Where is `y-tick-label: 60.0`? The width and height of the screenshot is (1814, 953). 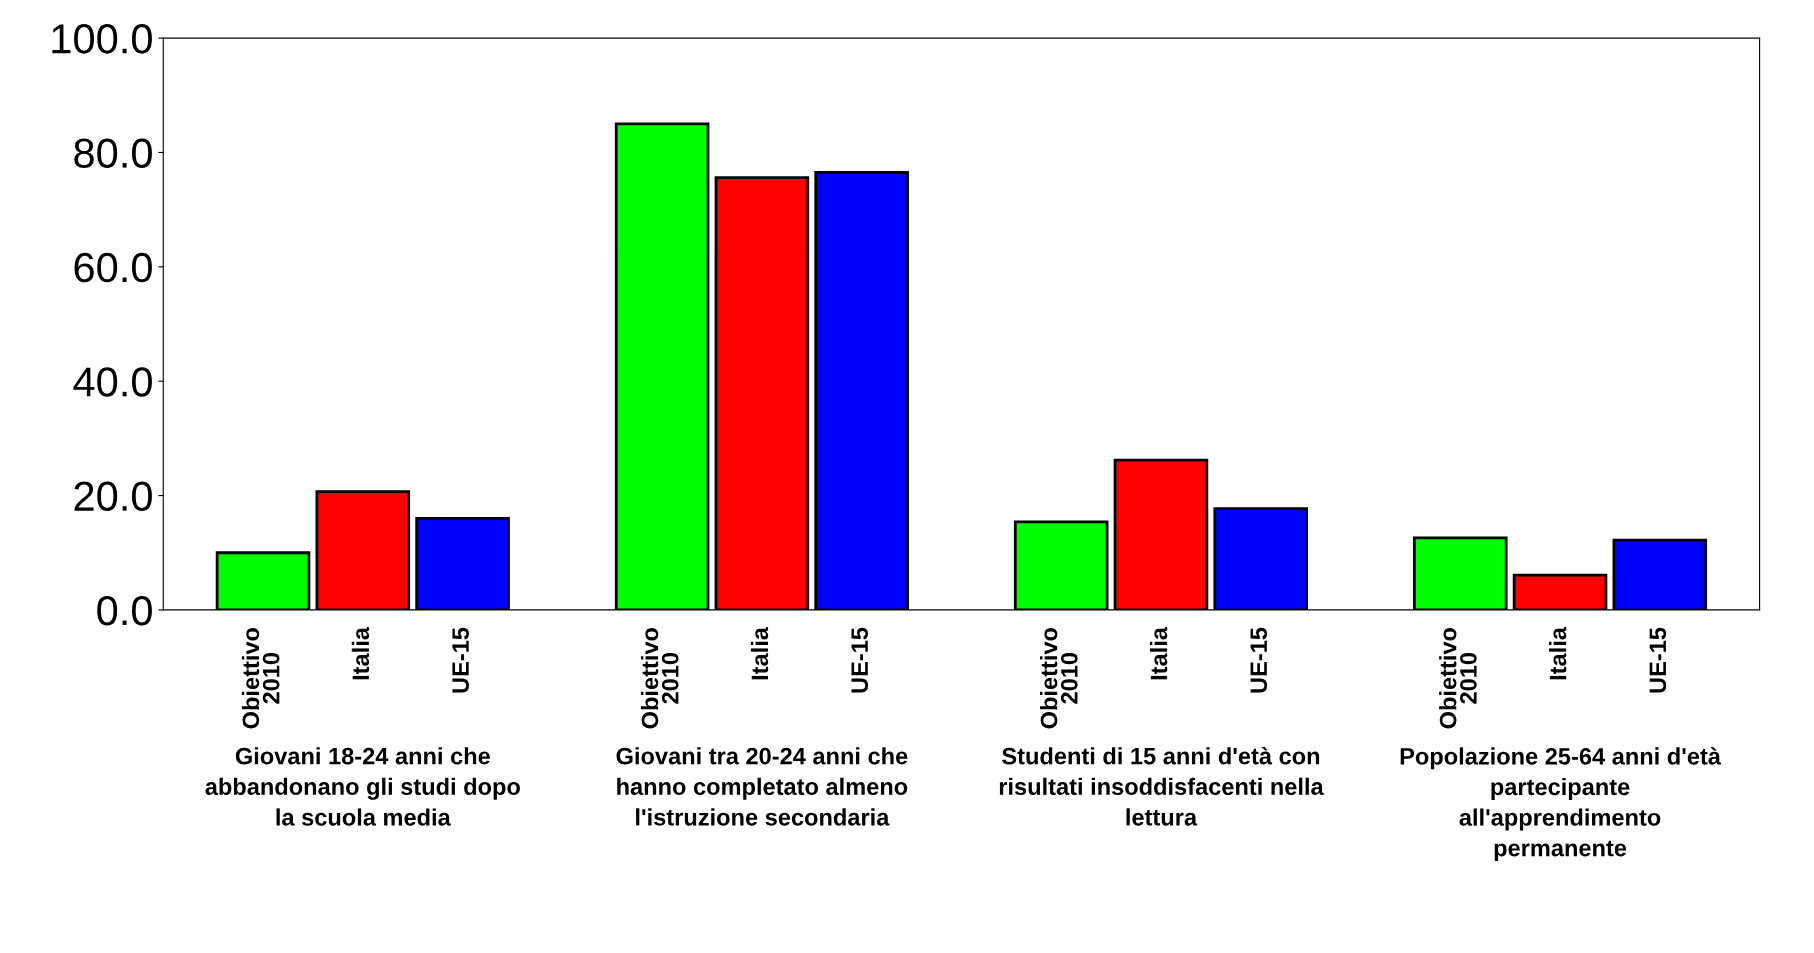
y-tick-label: 60.0 is located at coordinates (113, 267).